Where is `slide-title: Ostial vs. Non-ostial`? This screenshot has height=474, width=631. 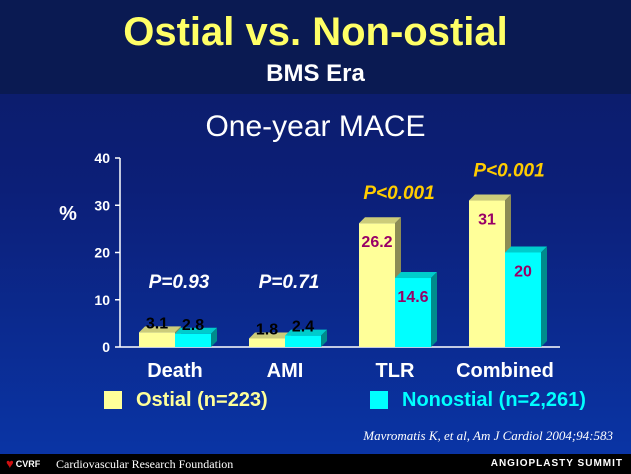 slide-title: Ostial vs. Non-ostial is located at coordinates (315, 32).